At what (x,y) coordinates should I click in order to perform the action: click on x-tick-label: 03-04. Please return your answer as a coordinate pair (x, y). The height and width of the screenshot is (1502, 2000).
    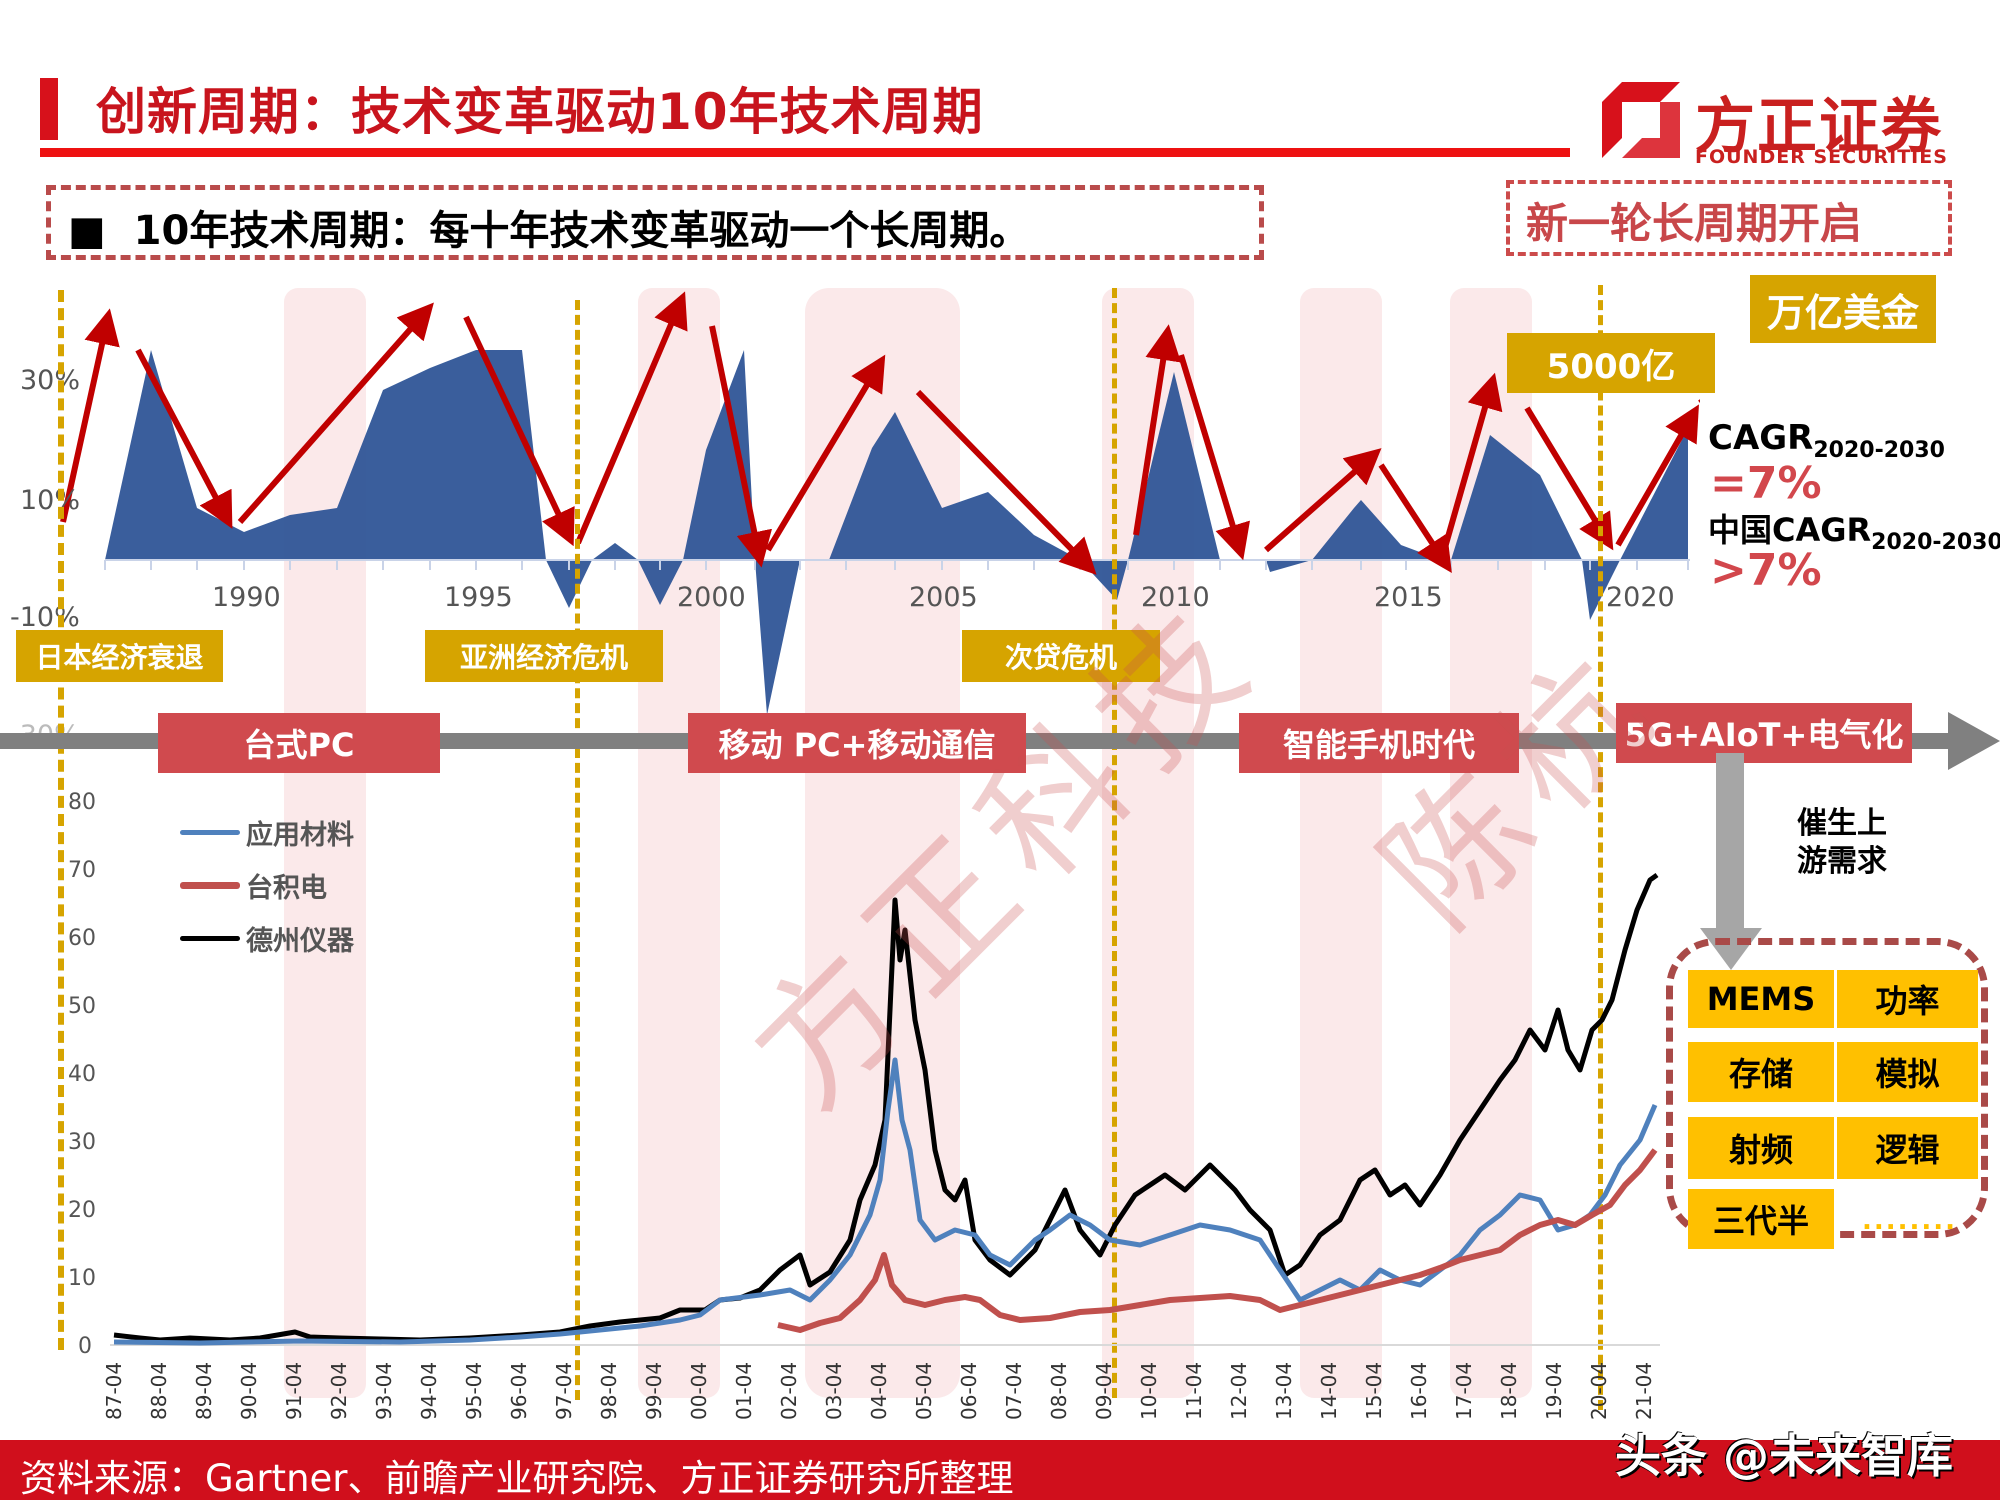
    Looking at the image, I should click on (834, 1390).